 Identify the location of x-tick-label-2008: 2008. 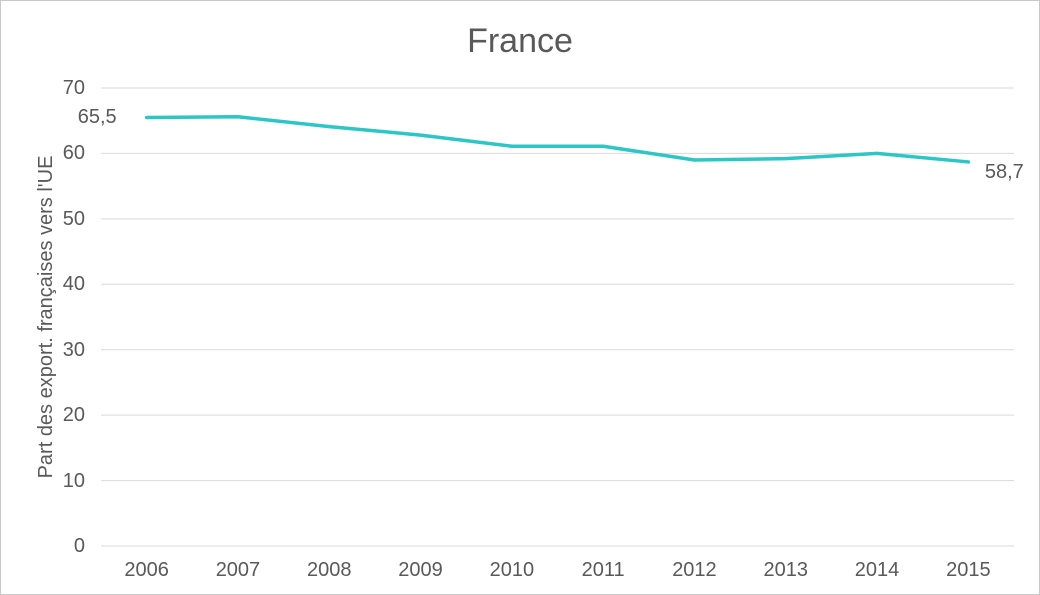
(329, 570).